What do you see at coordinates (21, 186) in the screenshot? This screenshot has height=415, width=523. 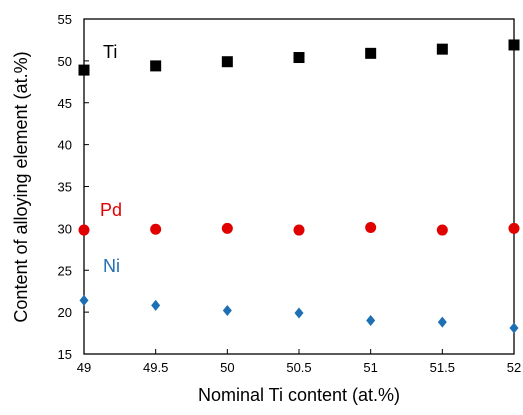 I see `y-axis-title: Content of alloying element (at.%)` at bounding box center [21, 186].